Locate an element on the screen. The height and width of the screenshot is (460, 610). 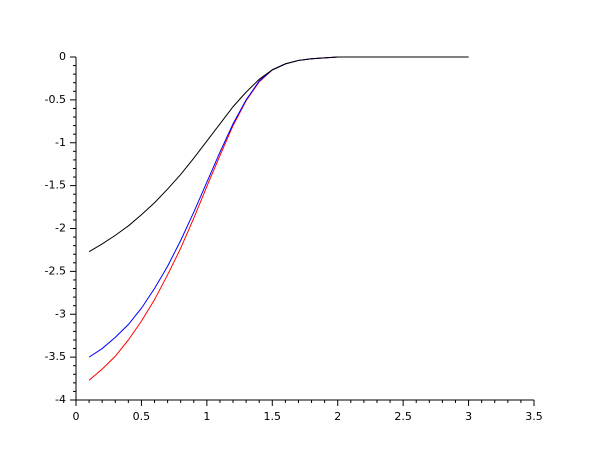
y-tick-label: -1 is located at coordinates (60, 142).